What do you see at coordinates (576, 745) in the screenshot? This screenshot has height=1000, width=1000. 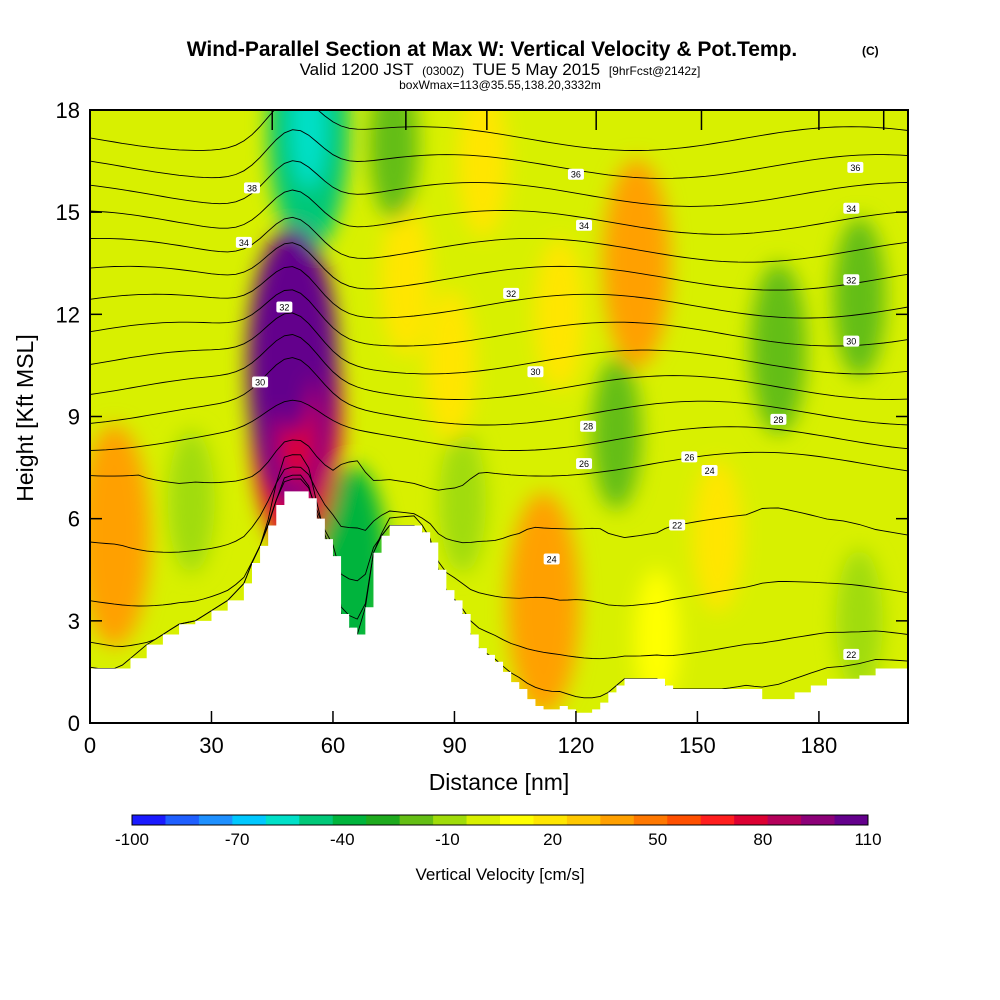 I see `x-tick-label: 120` at bounding box center [576, 745].